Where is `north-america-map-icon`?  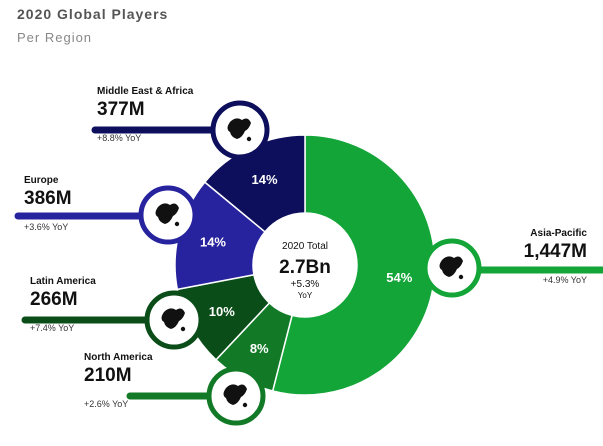
north-america-map-icon is located at coordinates (236, 396).